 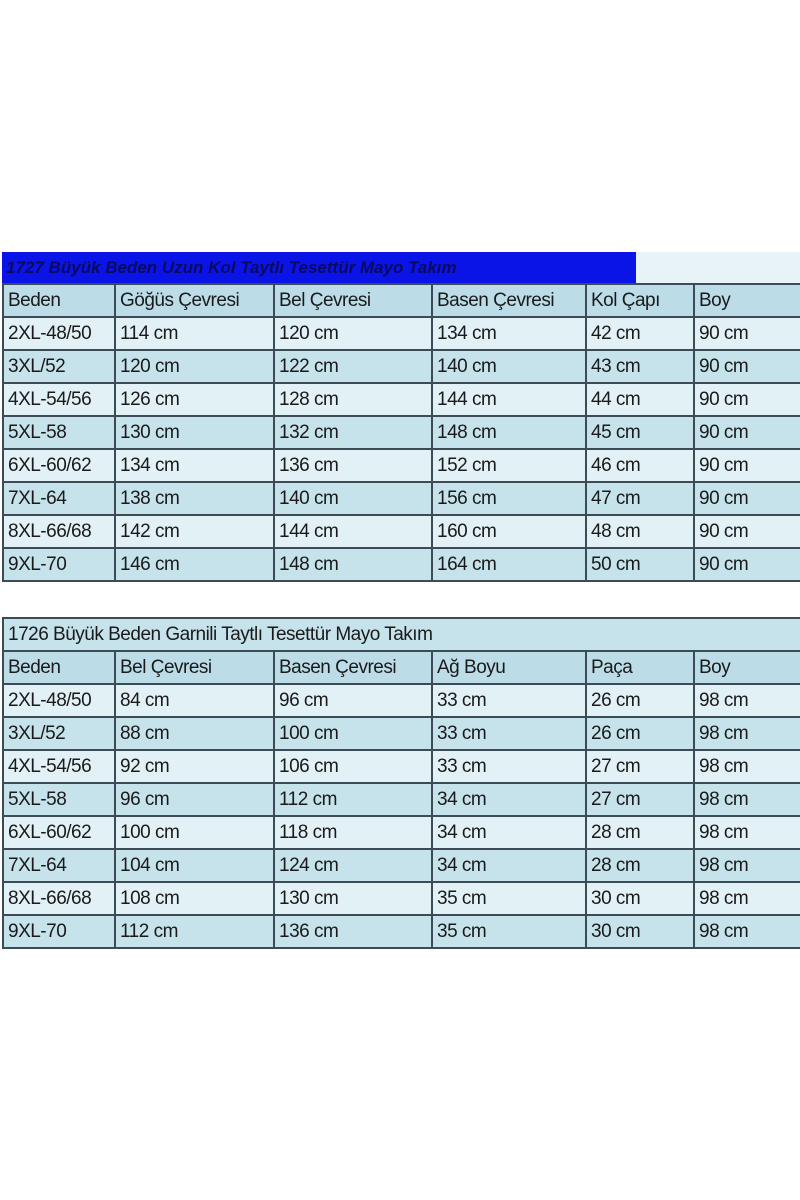 What do you see at coordinates (509, 498) in the screenshot?
I see `table-cell: 156 cm` at bounding box center [509, 498].